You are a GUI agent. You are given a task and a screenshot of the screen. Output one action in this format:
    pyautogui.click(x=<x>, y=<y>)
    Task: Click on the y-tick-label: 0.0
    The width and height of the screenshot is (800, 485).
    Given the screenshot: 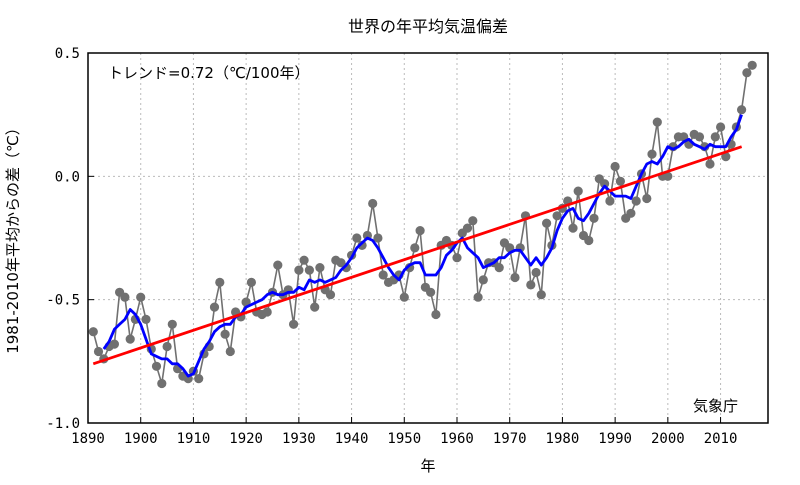 What is the action you would take?
    pyautogui.click(x=67, y=177)
    